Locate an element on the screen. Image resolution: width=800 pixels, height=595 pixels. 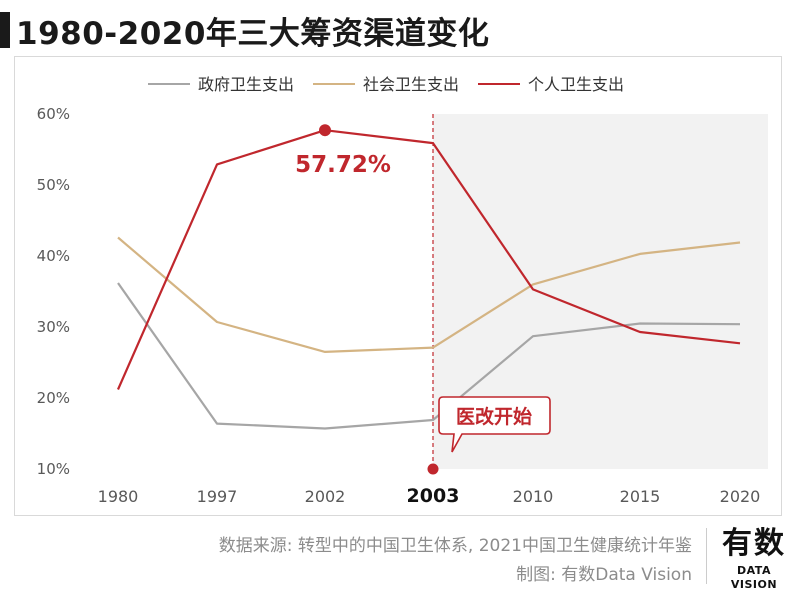
brand-logo: 有数 DATA VISION is located at coordinates (754, 558).